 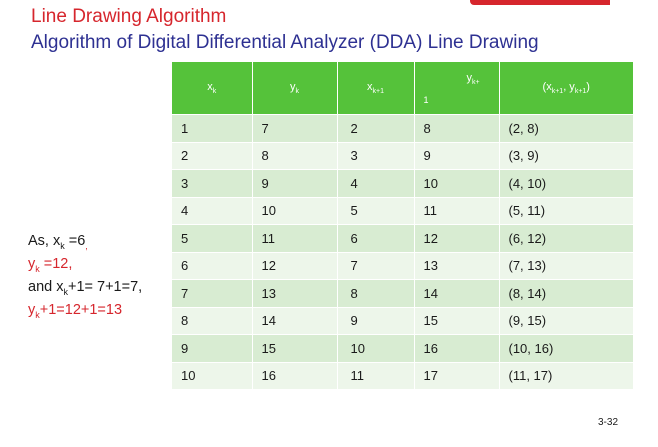 What do you see at coordinates (295, 375) in the screenshot?
I see `cell-yk: 16` at bounding box center [295, 375].